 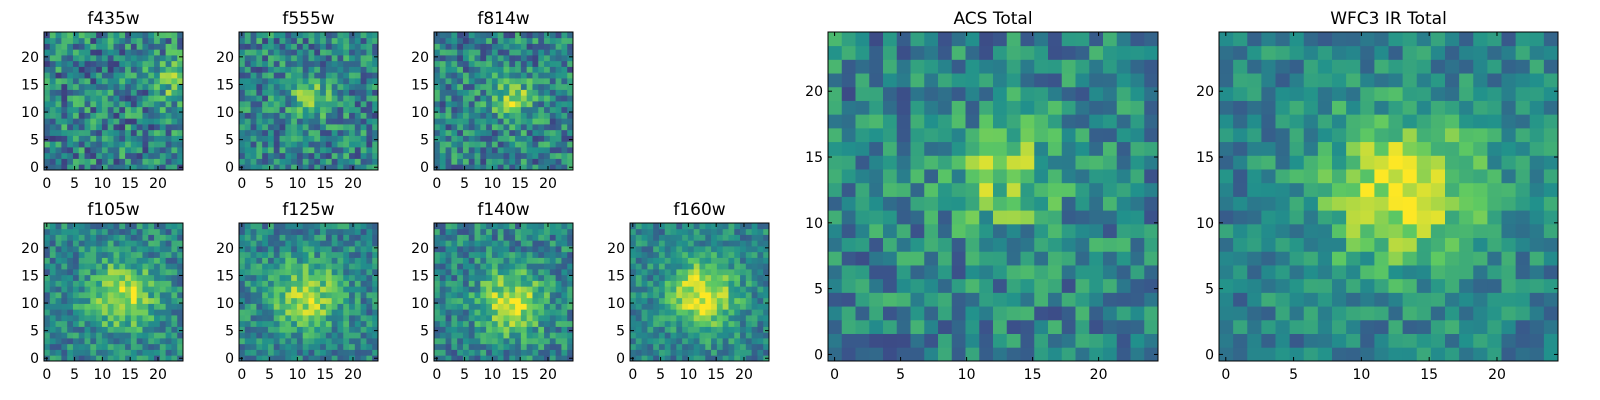 I want to click on x-tick-label: 10, so click(x=297, y=184).